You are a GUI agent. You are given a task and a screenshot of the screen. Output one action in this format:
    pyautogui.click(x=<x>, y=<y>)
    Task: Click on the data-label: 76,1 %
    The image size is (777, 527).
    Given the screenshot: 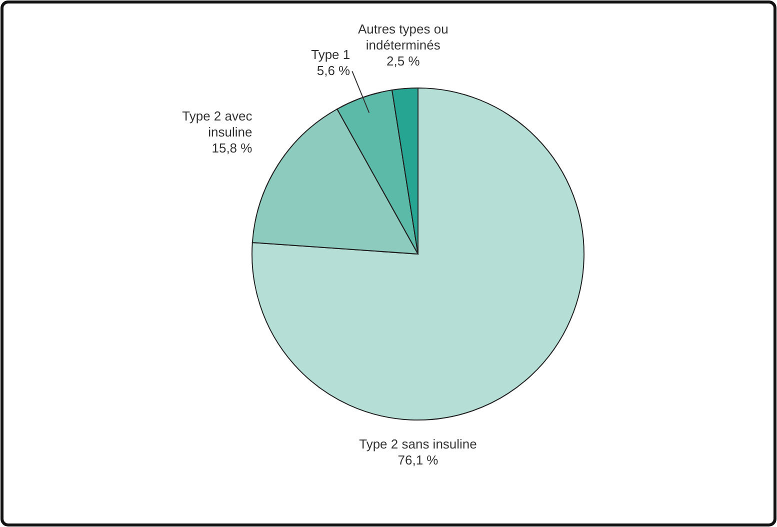 What is the action you would take?
    pyautogui.click(x=418, y=460)
    